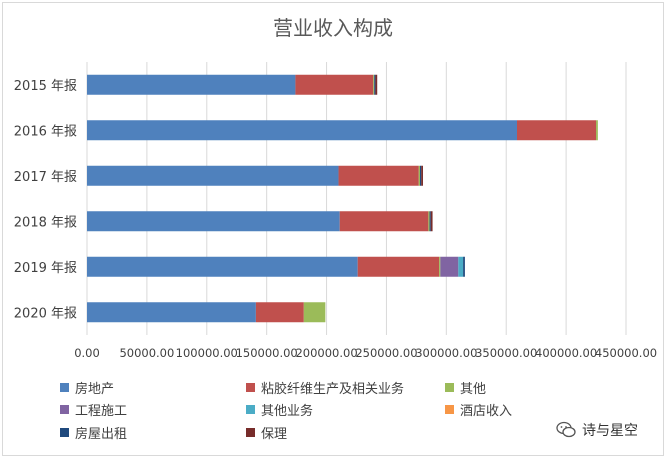 The image size is (667, 459). What do you see at coordinates (45, 131) in the screenshot?
I see `category-label: 2016 年报` at bounding box center [45, 131].